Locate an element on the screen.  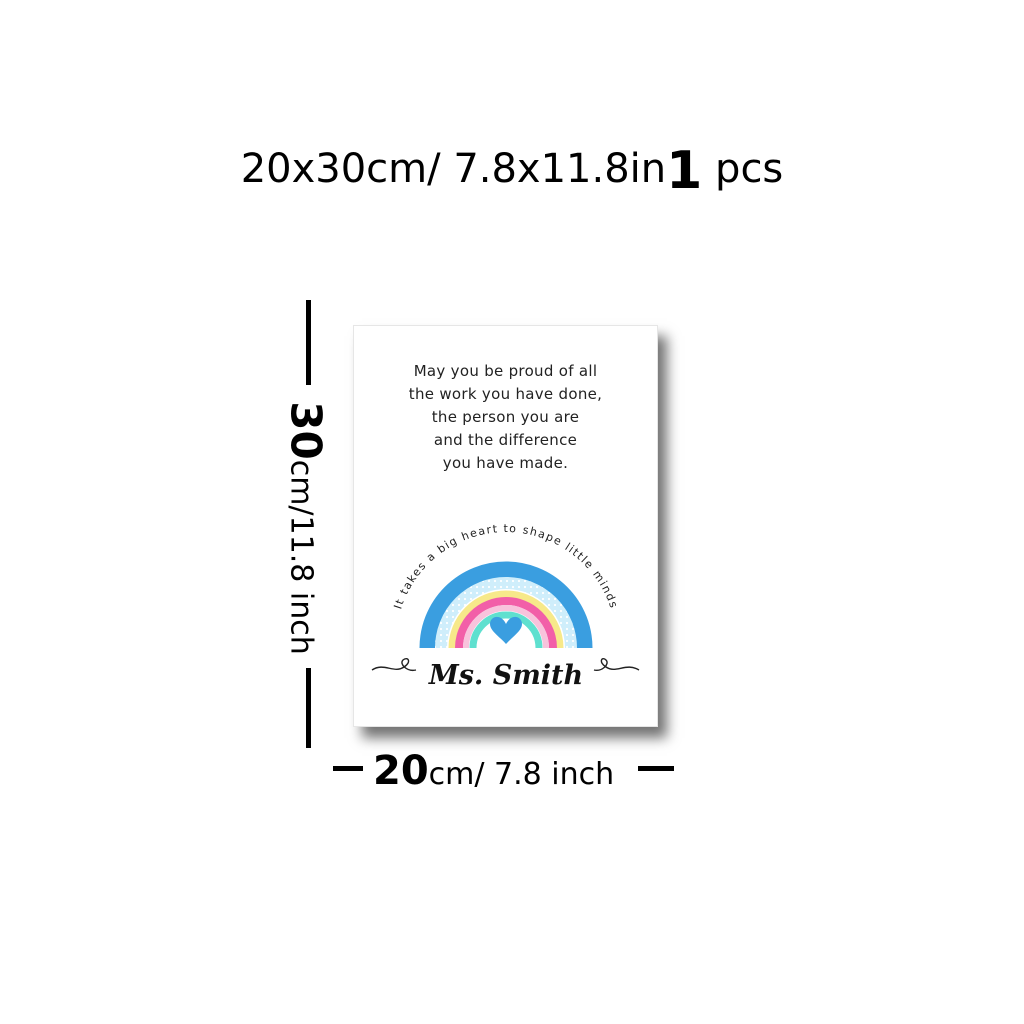
rainbow-band-outer-blue is located at coordinates (506, 605).